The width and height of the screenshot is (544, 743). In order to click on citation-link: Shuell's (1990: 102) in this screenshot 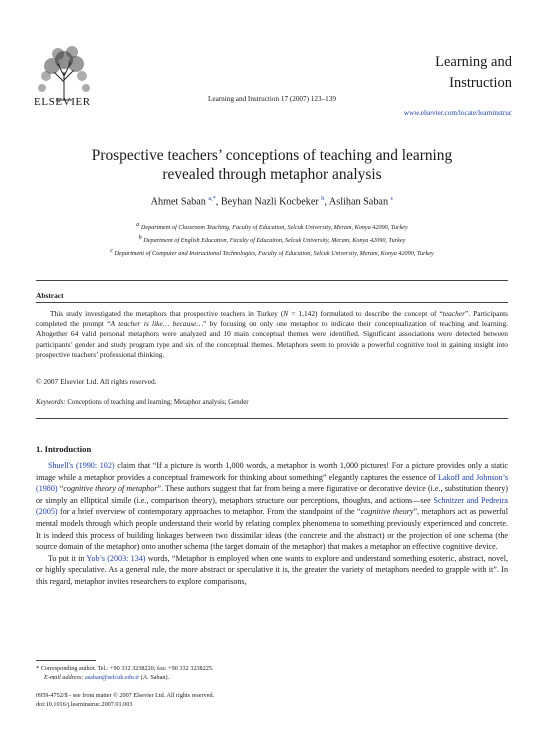, I will do `click(81, 465)`.